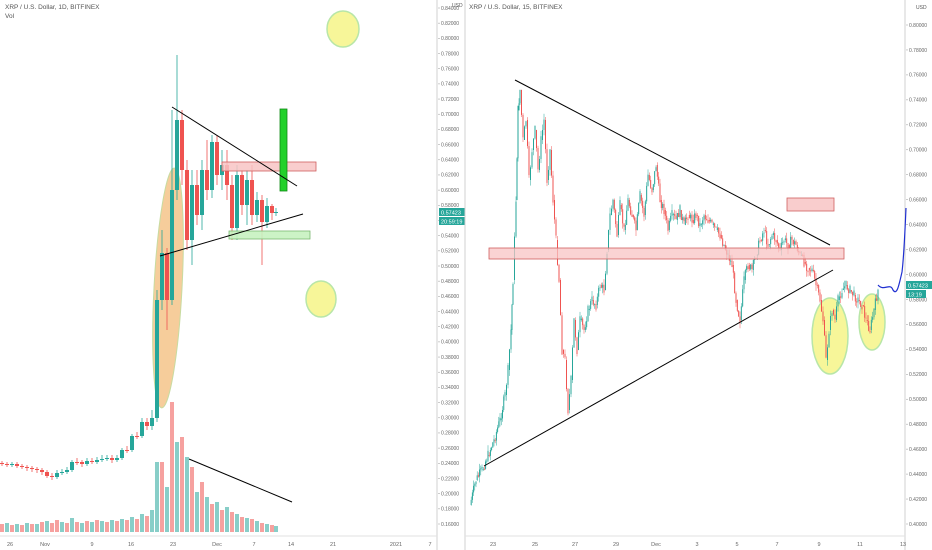 The width and height of the screenshot is (932, 550). What do you see at coordinates (921, 8) in the screenshot?
I see `right-currency-label: USD` at bounding box center [921, 8].